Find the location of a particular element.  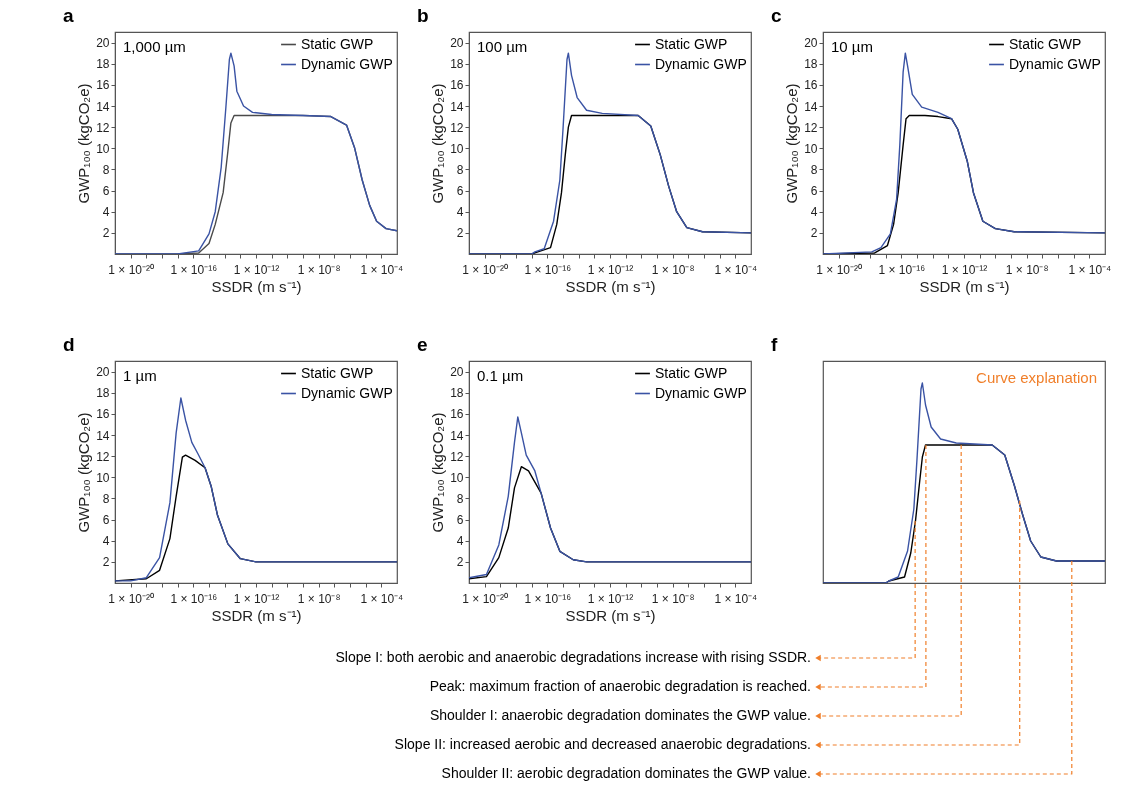

annotation: 0.1 µm is located at coordinates (500, 375).